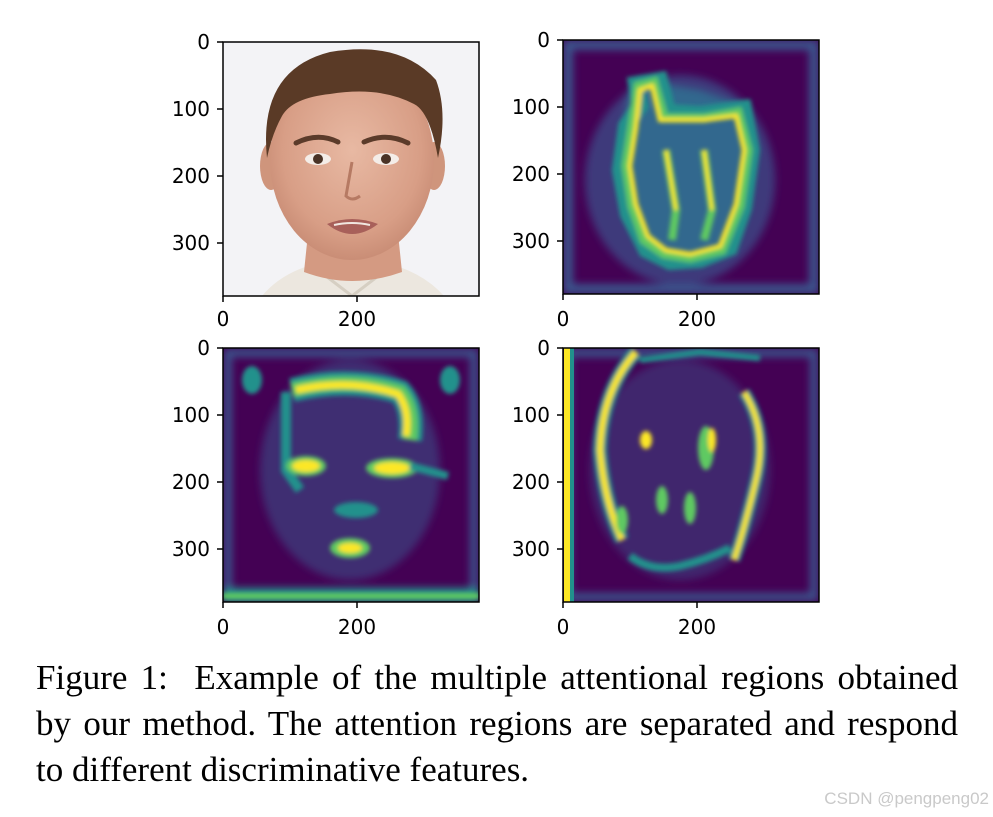 This screenshot has height=817, width=993. I want to click on panel-input-face, so click(351, 169).